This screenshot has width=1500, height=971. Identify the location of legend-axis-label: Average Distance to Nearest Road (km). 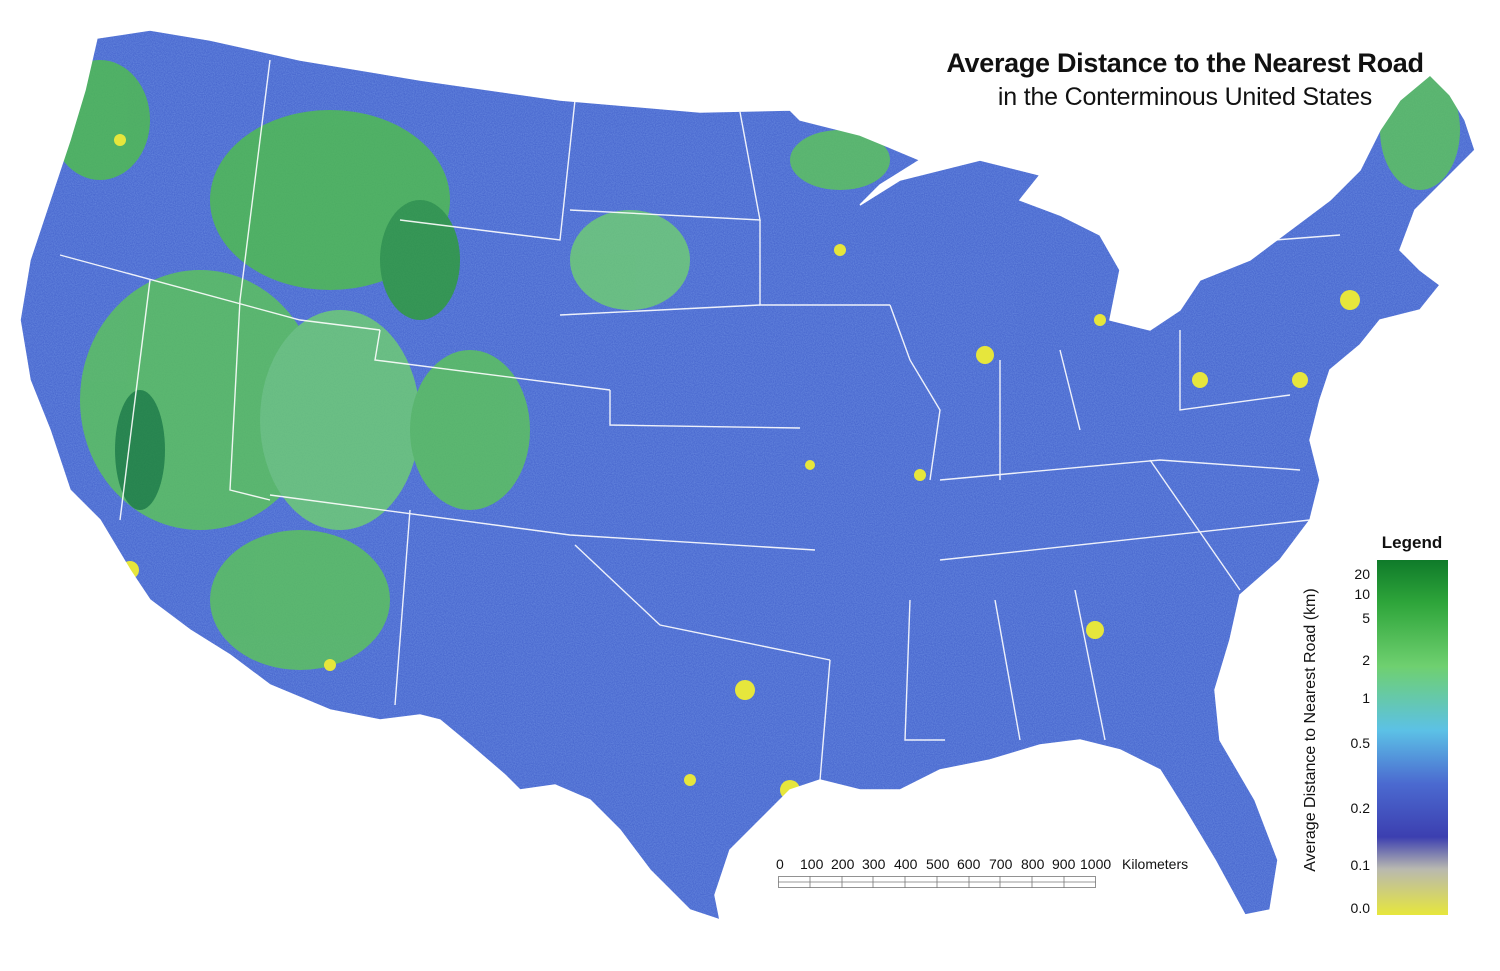
(1310, 730).